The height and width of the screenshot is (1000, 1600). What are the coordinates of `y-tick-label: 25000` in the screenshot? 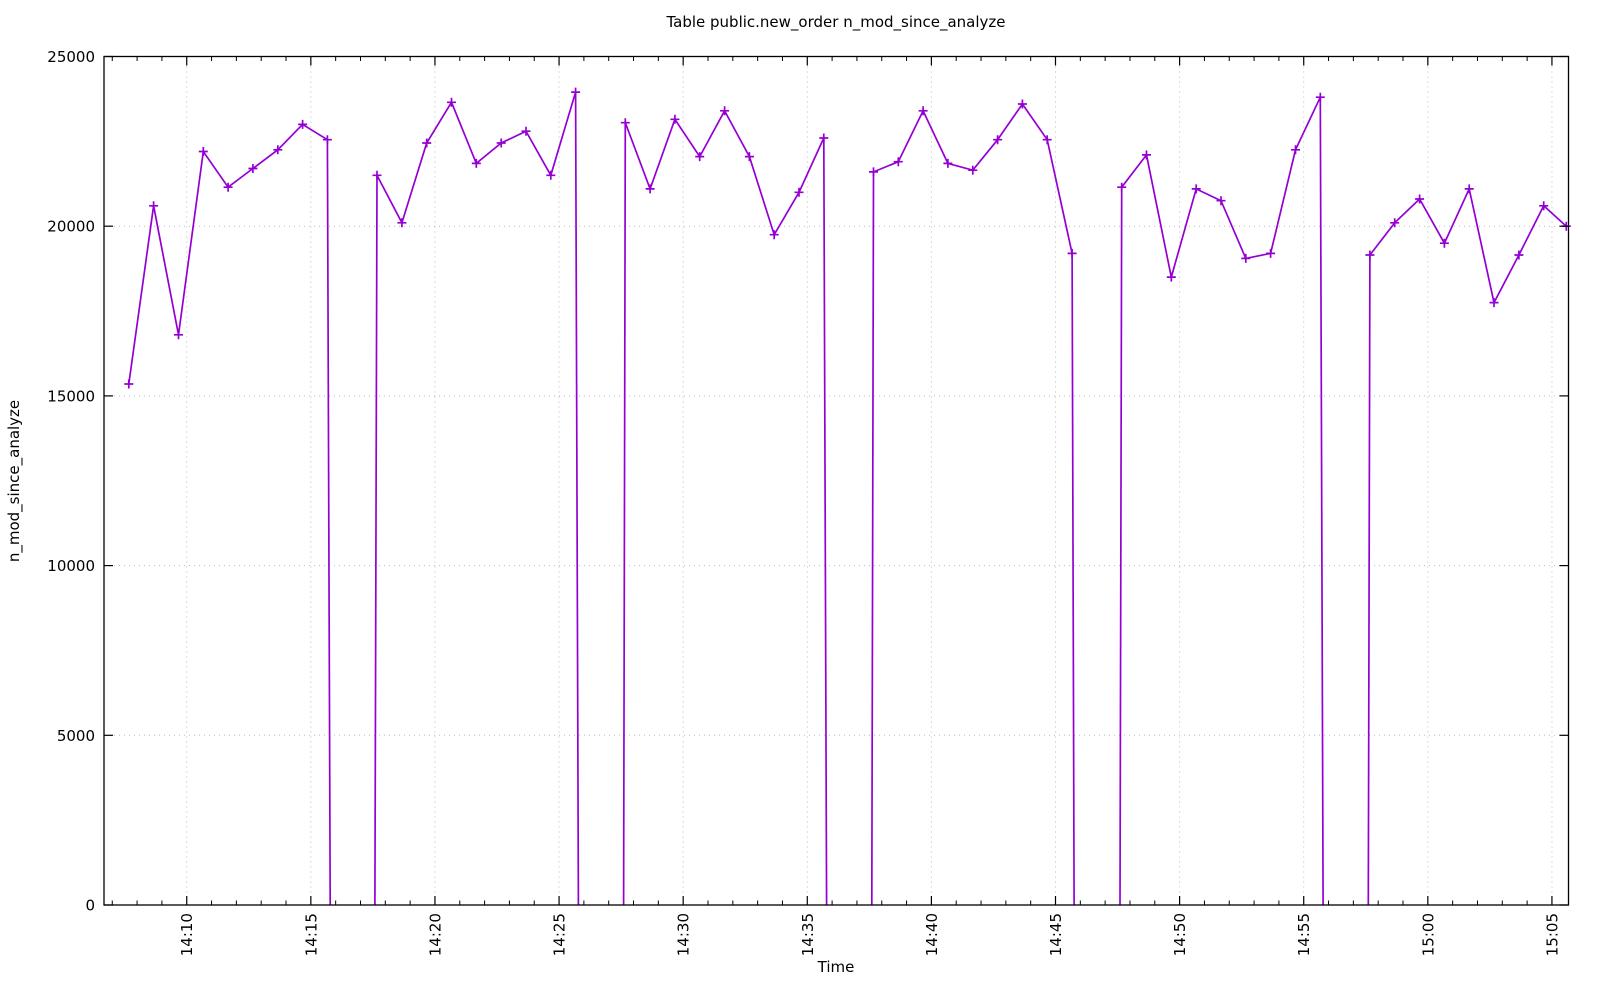 It's located at (71, 57).